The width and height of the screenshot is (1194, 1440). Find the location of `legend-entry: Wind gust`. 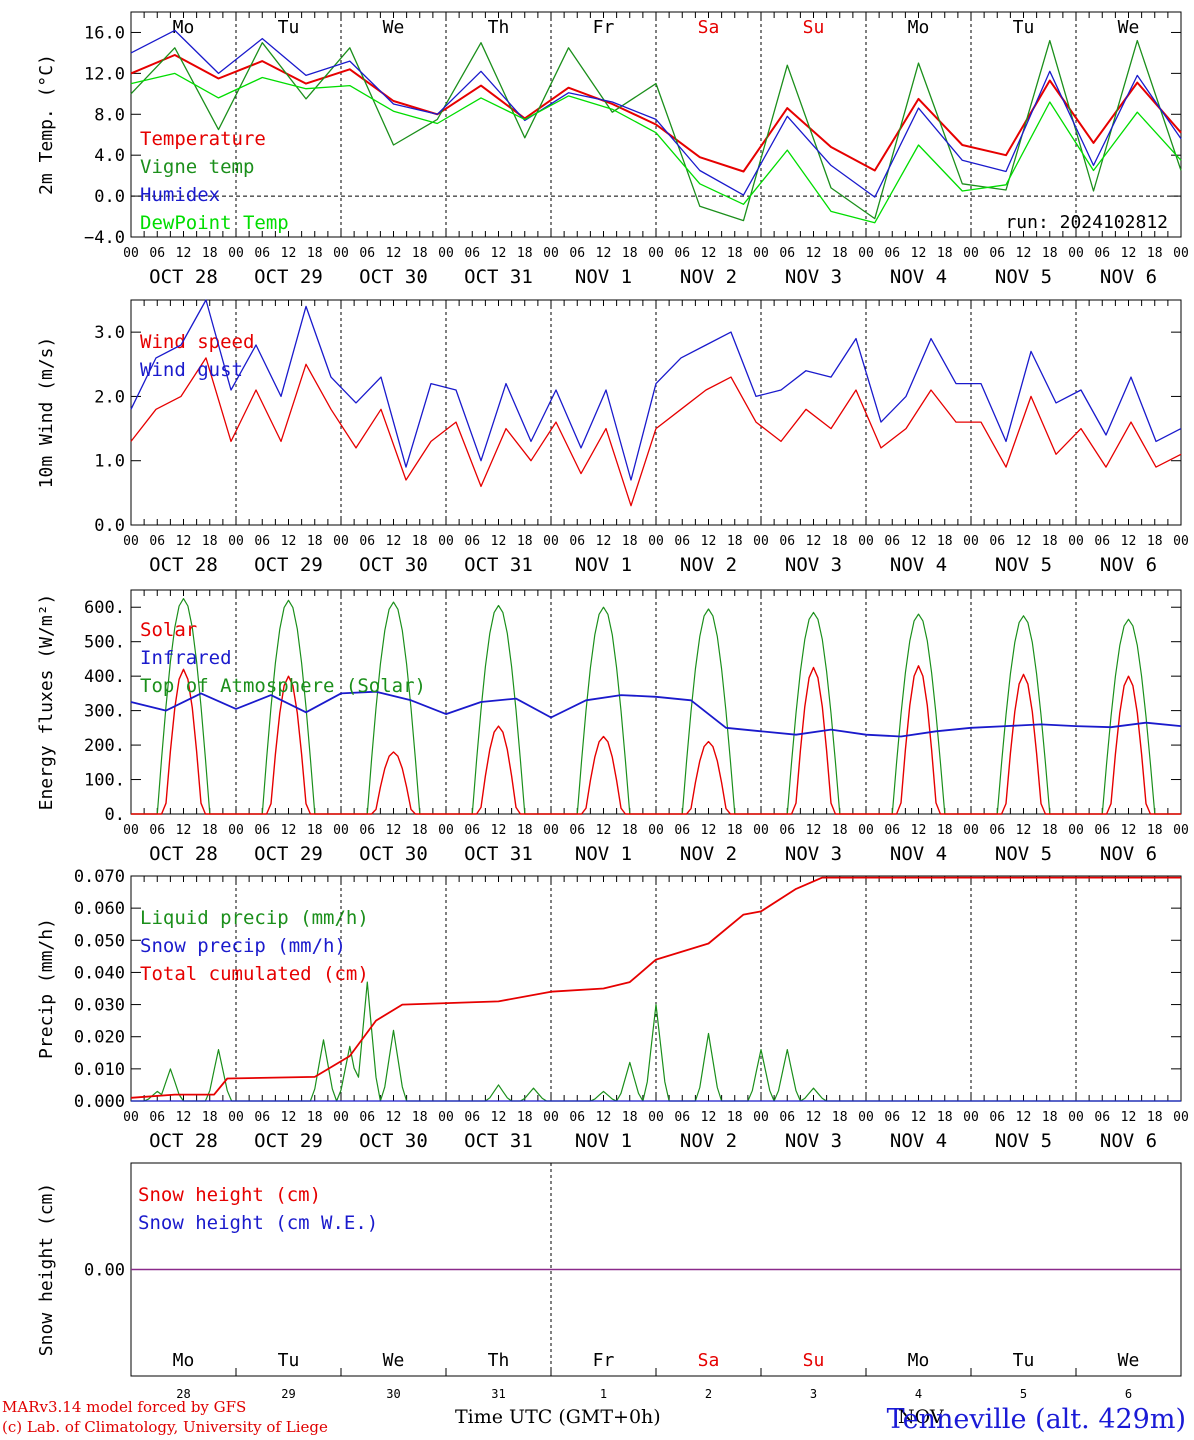

legend-entry: Wind gust is located at coordinates (191, 370).